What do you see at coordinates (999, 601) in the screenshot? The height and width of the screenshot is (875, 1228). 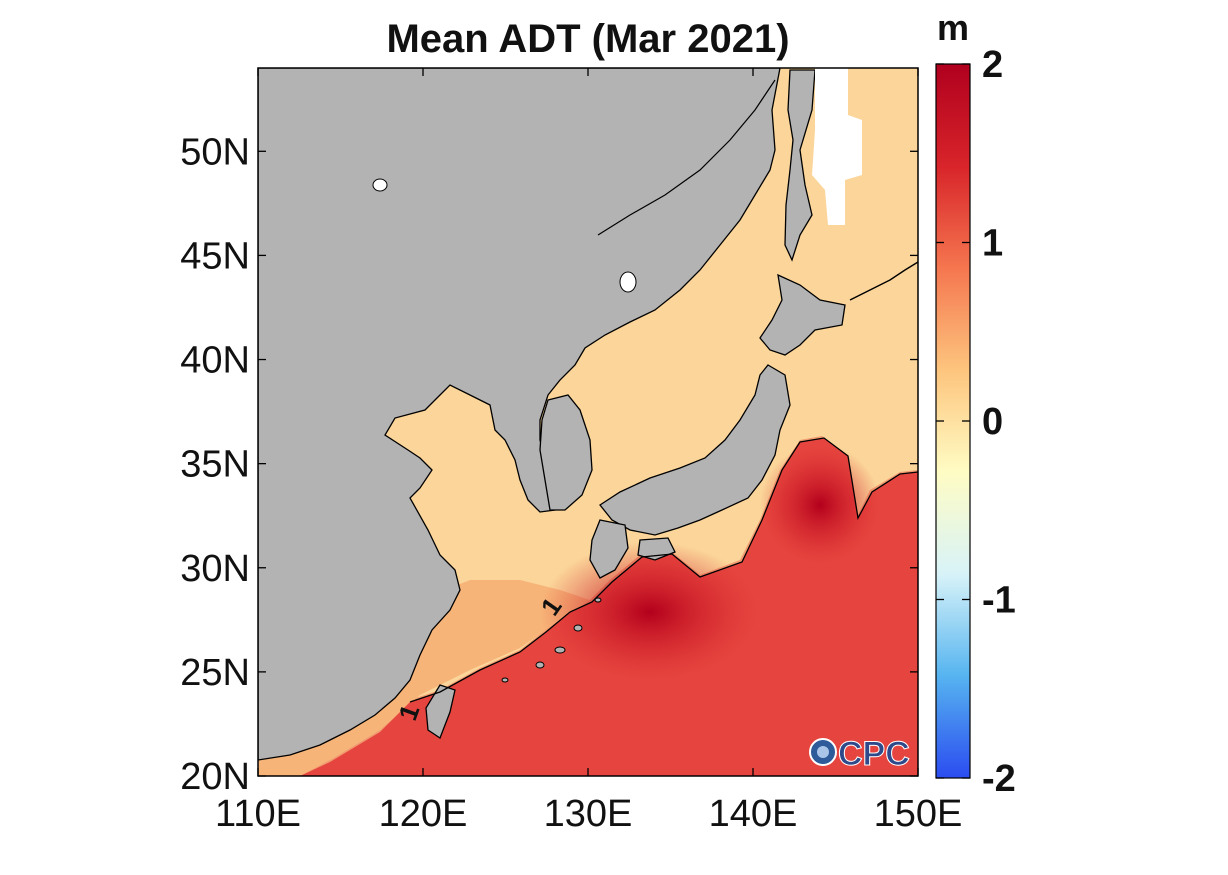 I see `colorbar-tick-label: -1` at bounding box center [999, 601].